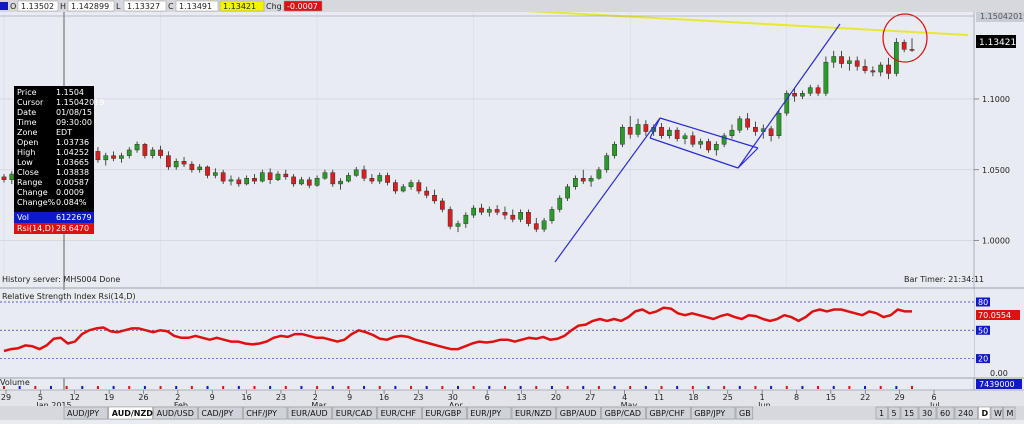 This screenshot has height=424, width=1024. I want to click on x-day-tick-label: 9, so click(212, 397).